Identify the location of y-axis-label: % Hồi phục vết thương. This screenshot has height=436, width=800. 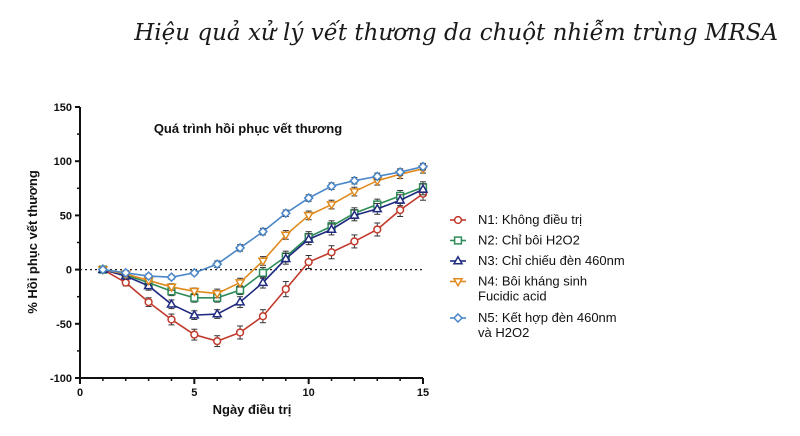
(32, 242).